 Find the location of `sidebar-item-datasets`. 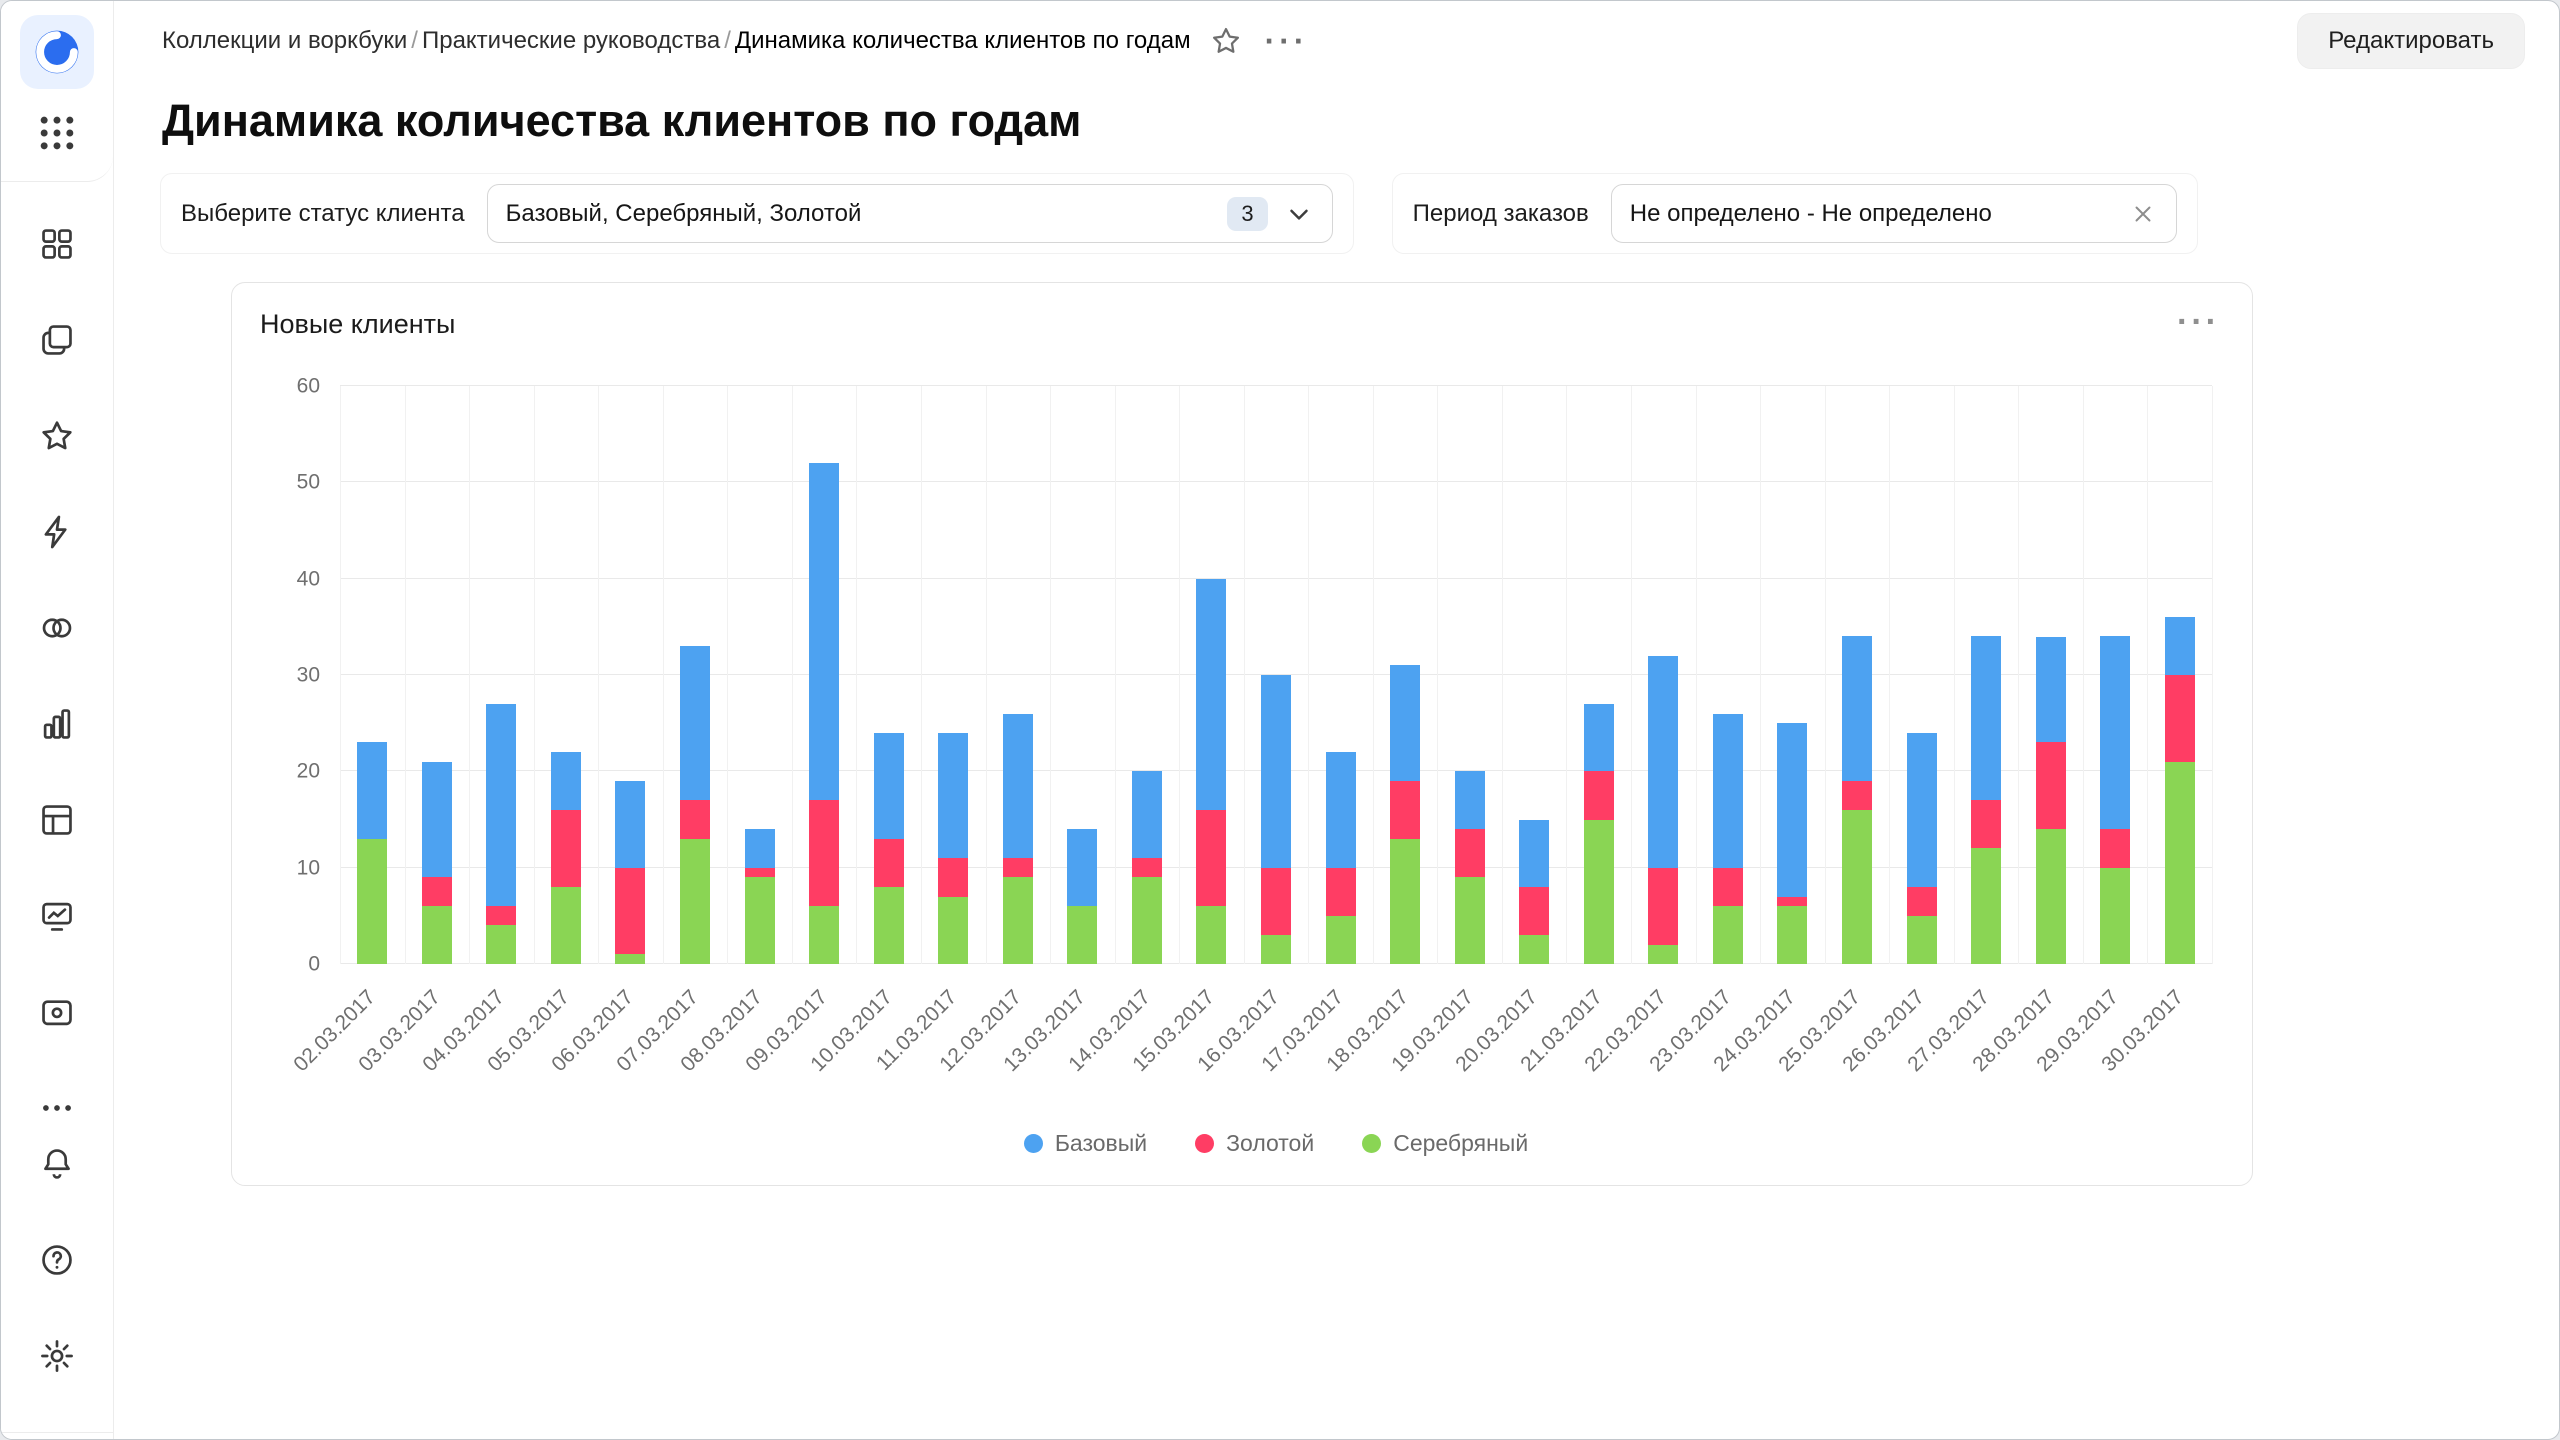

sidebar-item-datasets is located at coordinates (57, 820).